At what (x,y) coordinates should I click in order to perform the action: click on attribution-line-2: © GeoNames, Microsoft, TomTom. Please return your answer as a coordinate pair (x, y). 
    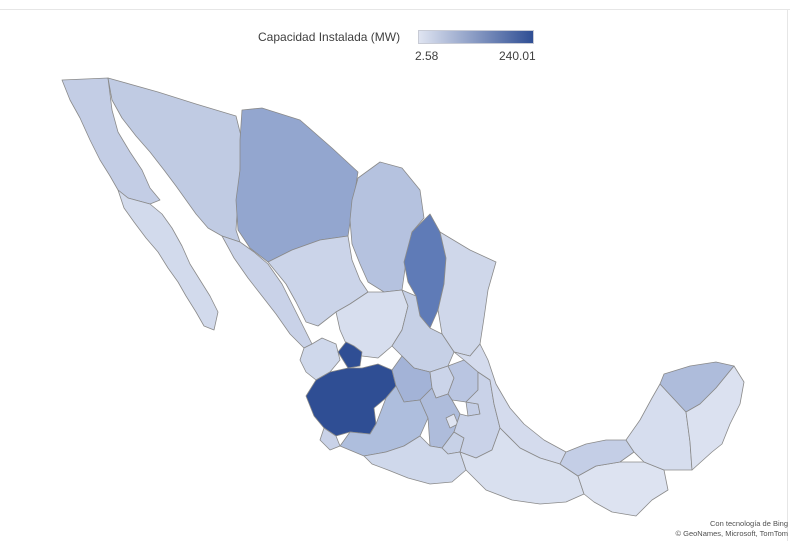
    Looking at the image, I should click on (732, 533).